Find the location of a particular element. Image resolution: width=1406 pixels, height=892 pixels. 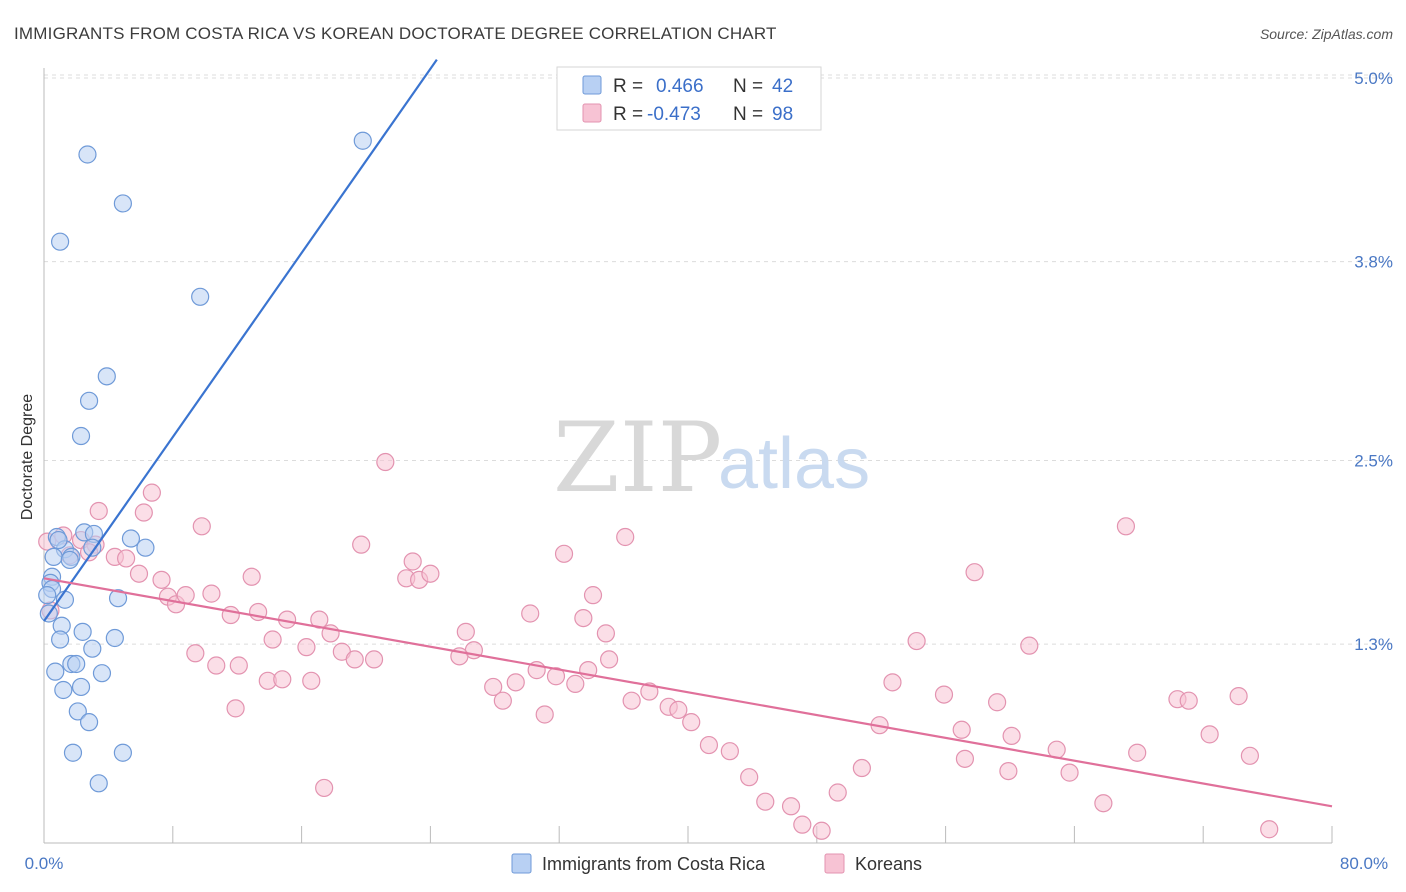

legend-n-label-1: N = is located at coordinates (748, 86).